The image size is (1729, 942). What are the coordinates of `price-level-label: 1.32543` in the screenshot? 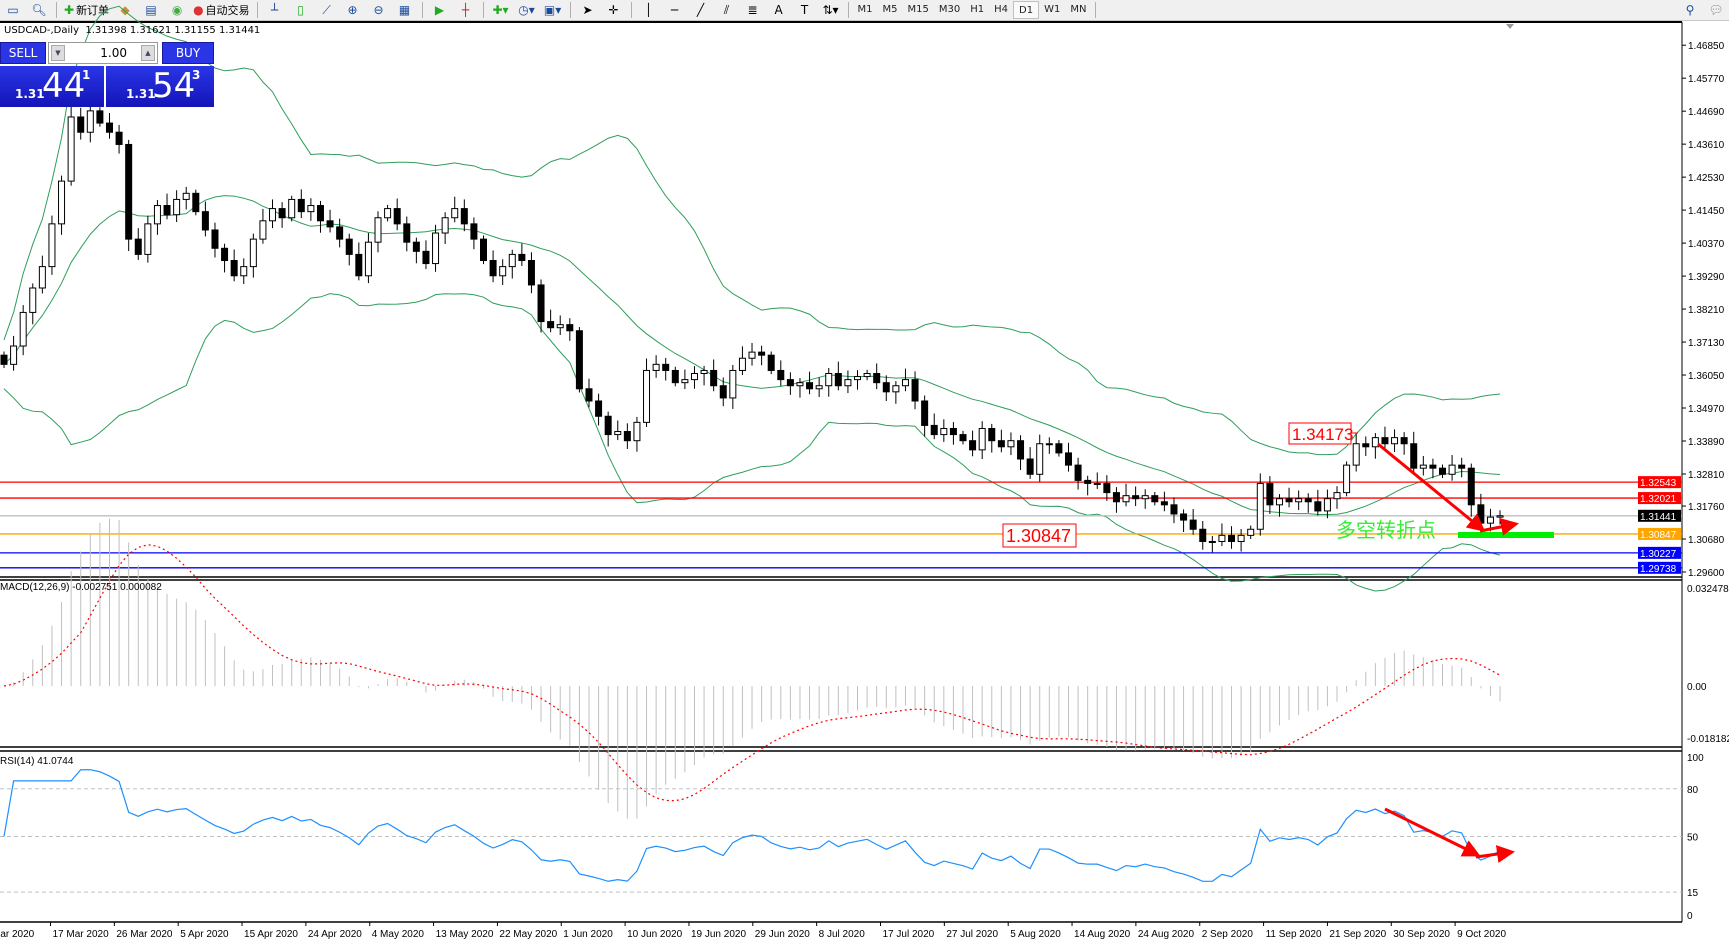 It's located at (1658, 483).